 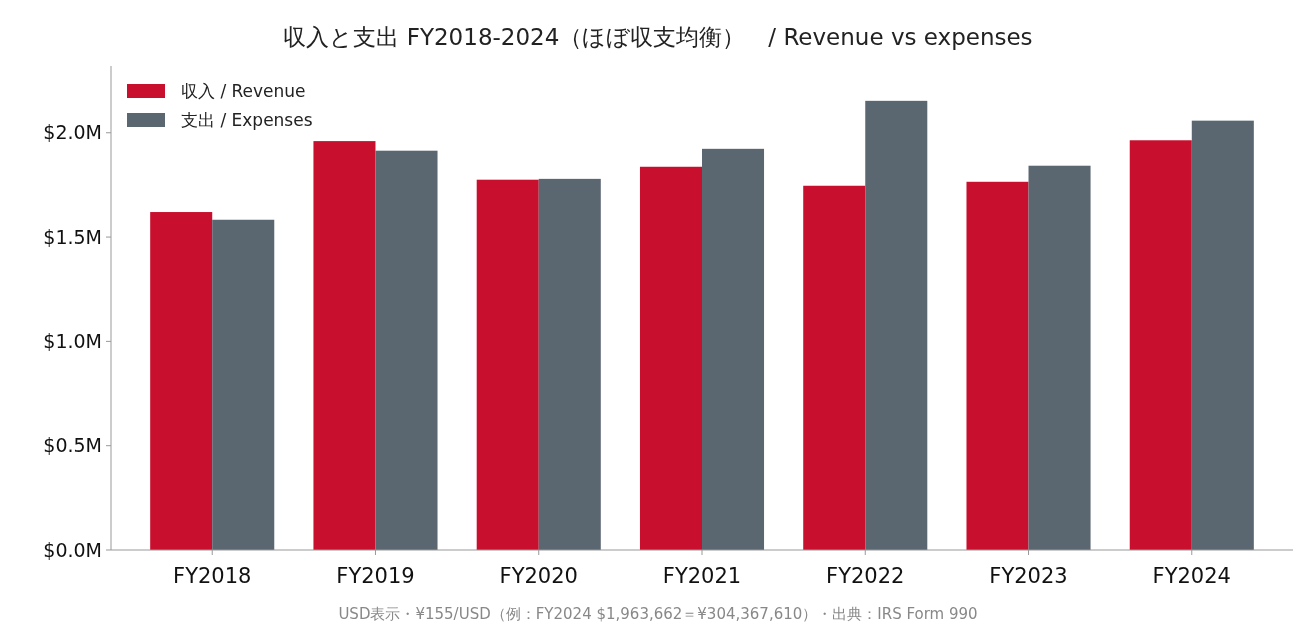 What do you see at coordinates (375, 576) in the screenshot?
I see `x-tick-label: FY2019` at bounding box center [375, 576].